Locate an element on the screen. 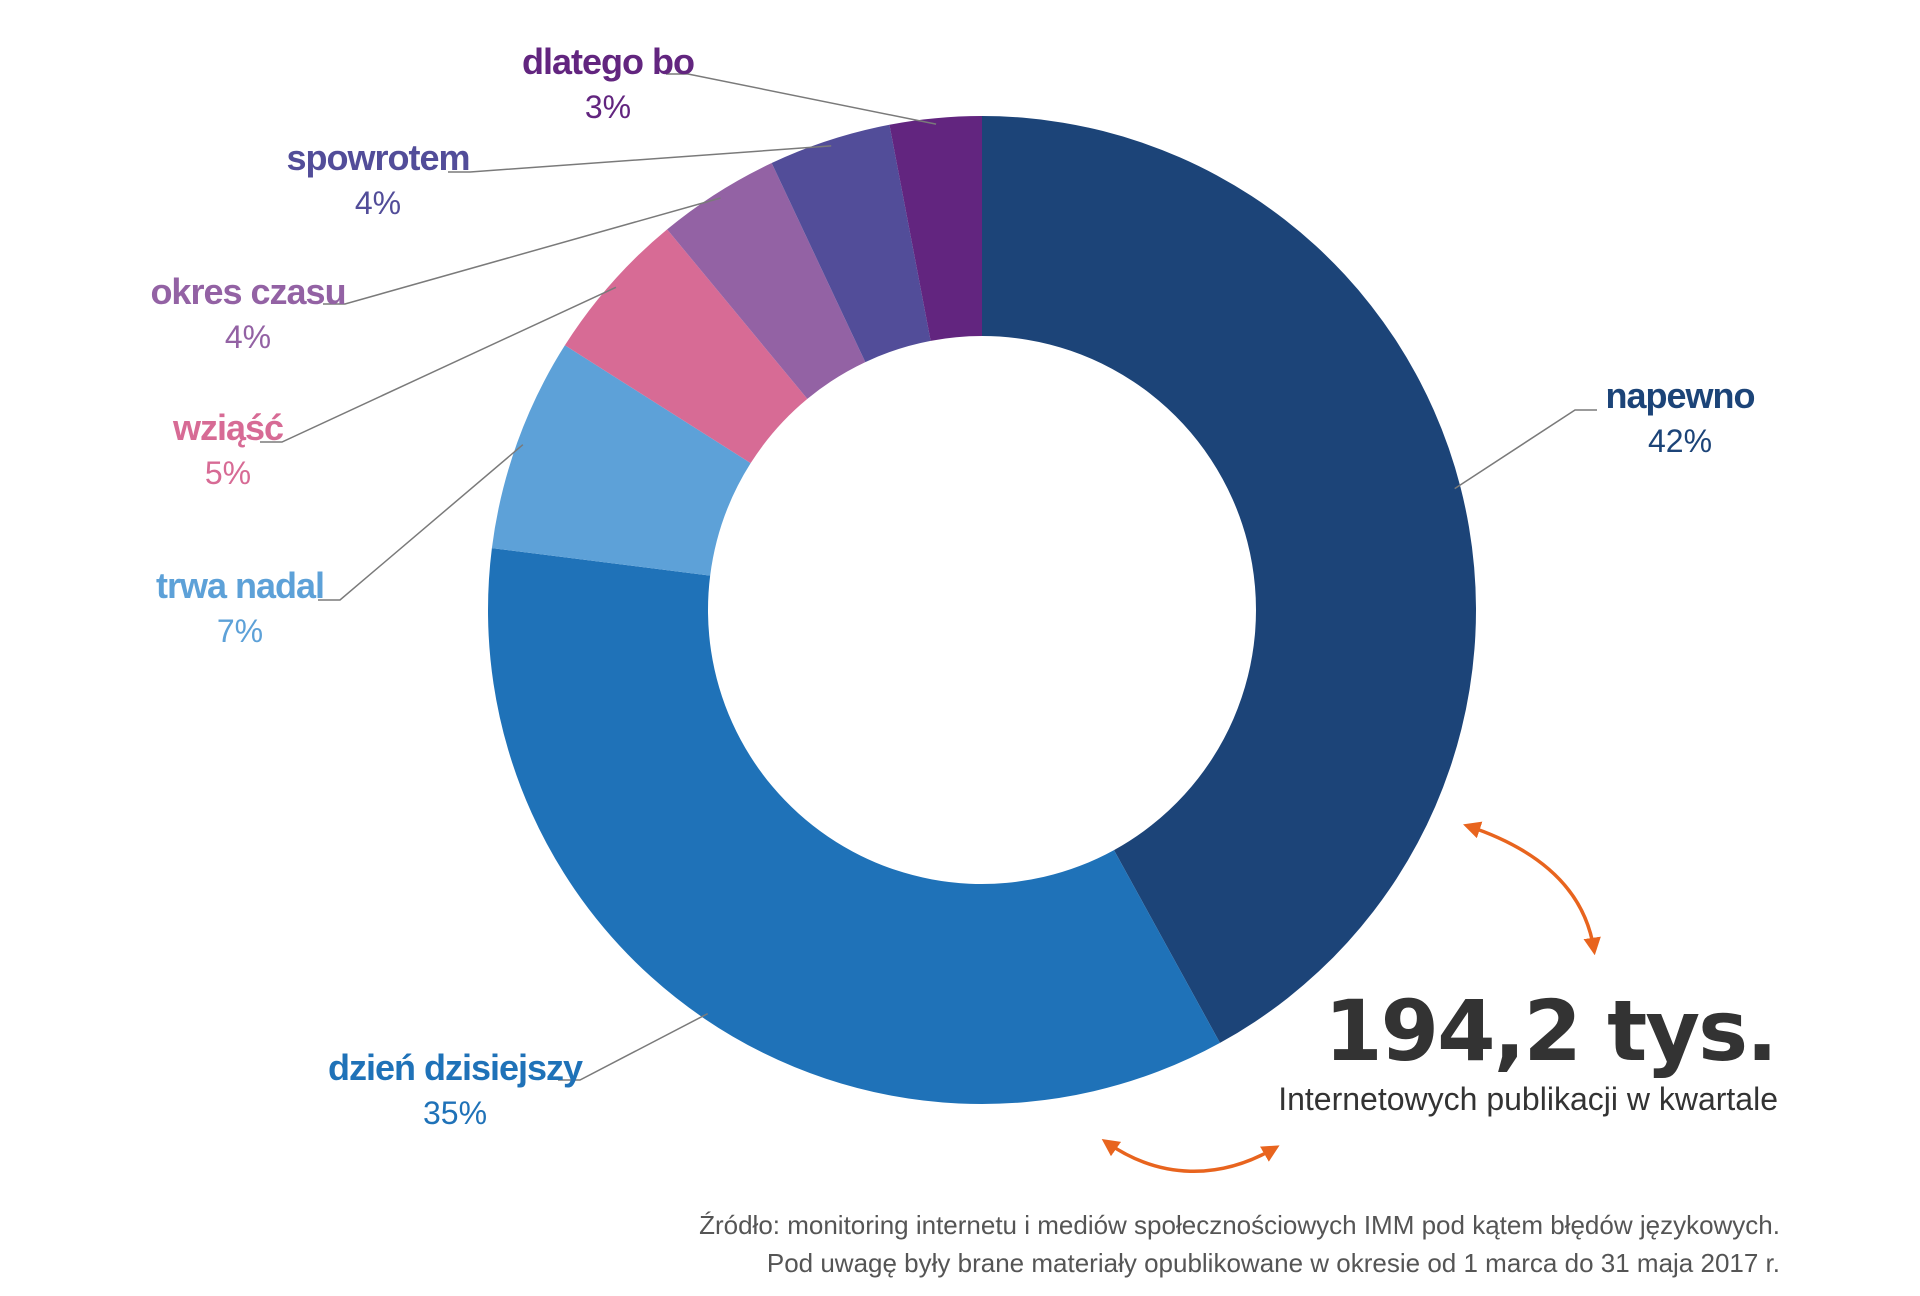 Image resolution: width=1920 pixels, height=1296 pixels. slice-label-pct-2: 7% is located at coordinates (240, 631).